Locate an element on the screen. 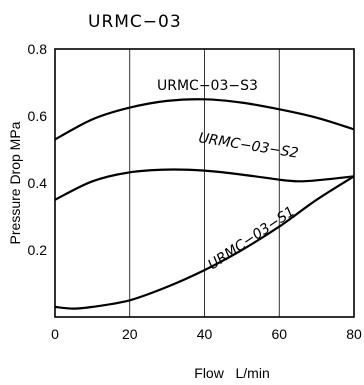 The height and width of the screenshot is (385, 364). curve-label-s1: URMC−03−S1 is located at coordinates (251, 239).